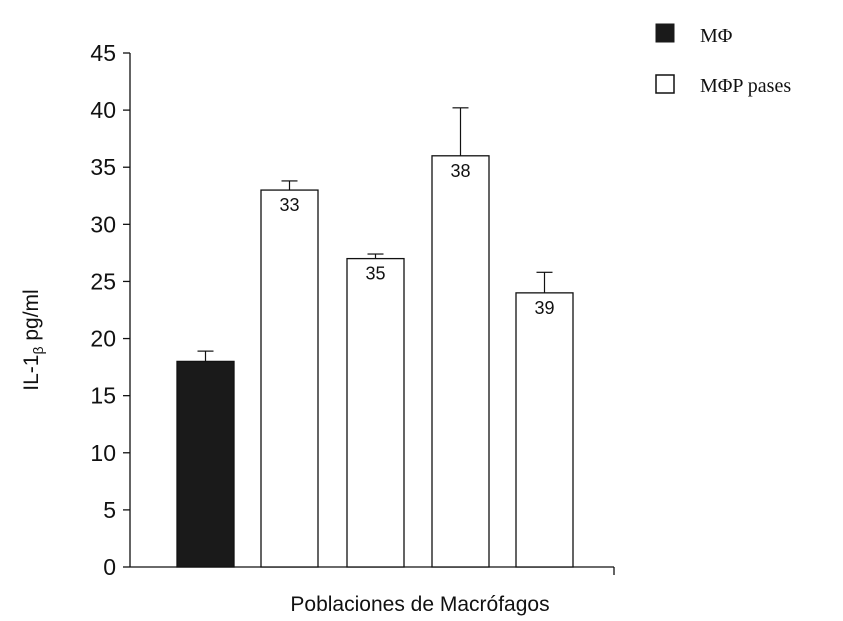 The width and height of the screenshot is (843, 621). Describe the element at coordinates (544, 308) in the screenshot. I see `bar-label-4: 39` at that location.